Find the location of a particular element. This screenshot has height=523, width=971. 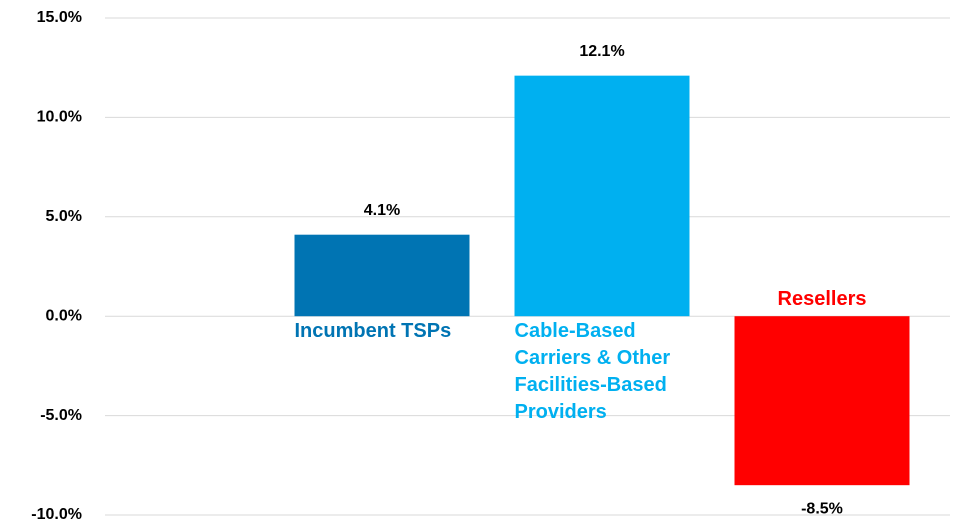

y-tick-label: 10.0% is located at coordinates (59, 117).